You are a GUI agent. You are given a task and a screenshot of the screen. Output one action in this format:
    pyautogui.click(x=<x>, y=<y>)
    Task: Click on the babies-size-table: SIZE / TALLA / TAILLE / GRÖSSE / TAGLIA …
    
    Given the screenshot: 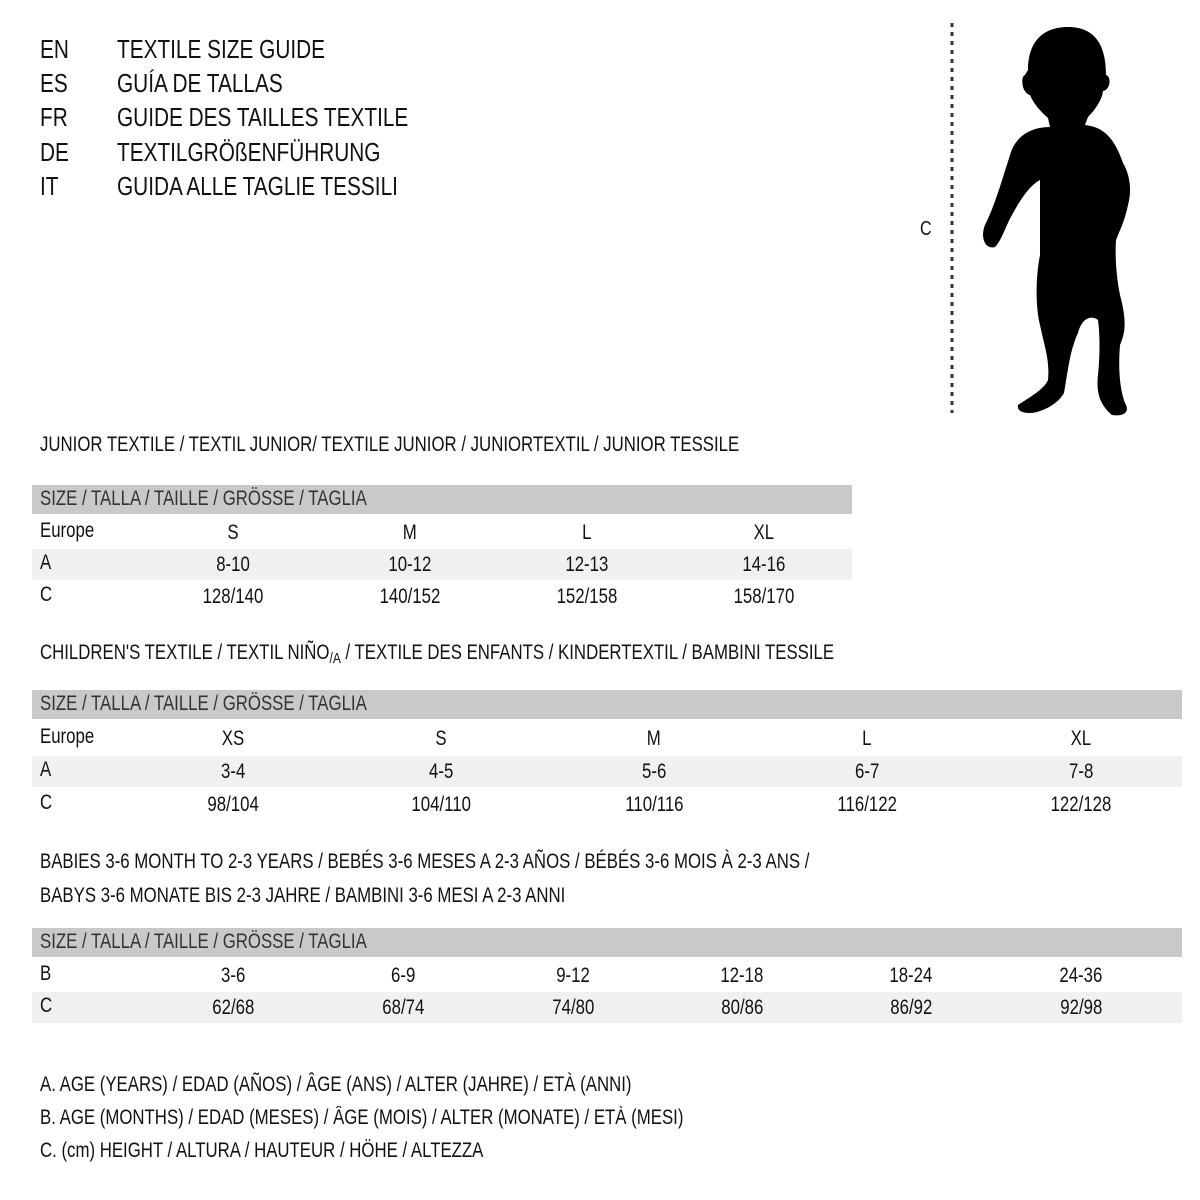 What is the action you would take?
    pyautogui.click(x=607, y=977)
    